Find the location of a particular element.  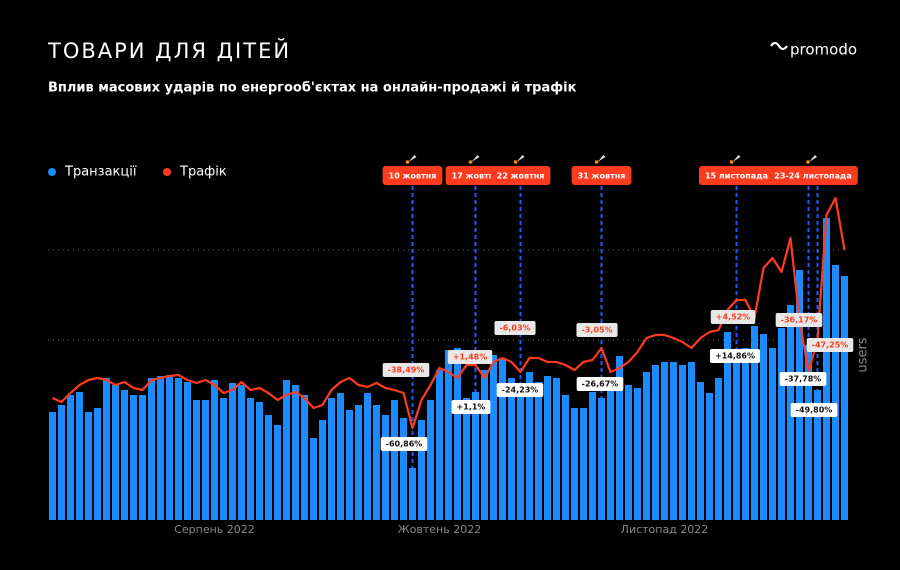

annotation-label: -49,80% is located at coordinates (814, 410).